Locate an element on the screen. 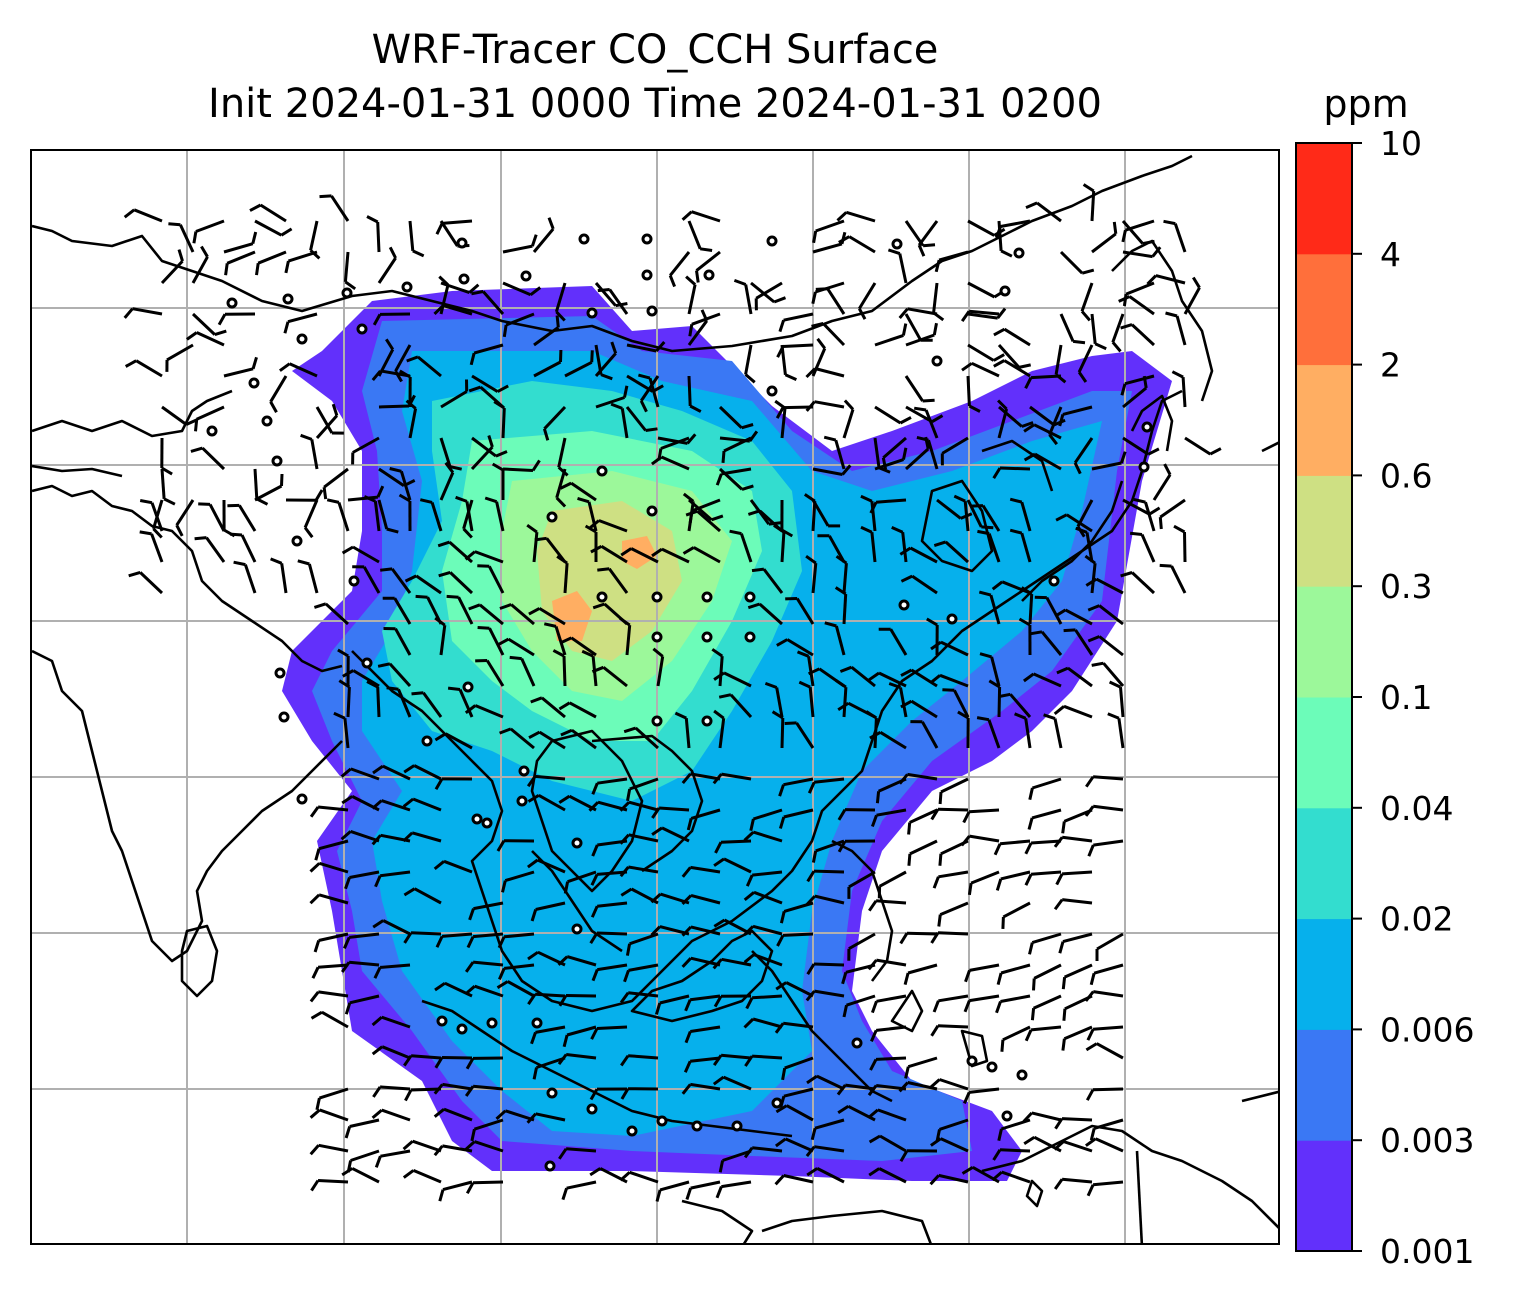  colorbar-tick-label: 0.001 is located at coordinates (1427, 1251).